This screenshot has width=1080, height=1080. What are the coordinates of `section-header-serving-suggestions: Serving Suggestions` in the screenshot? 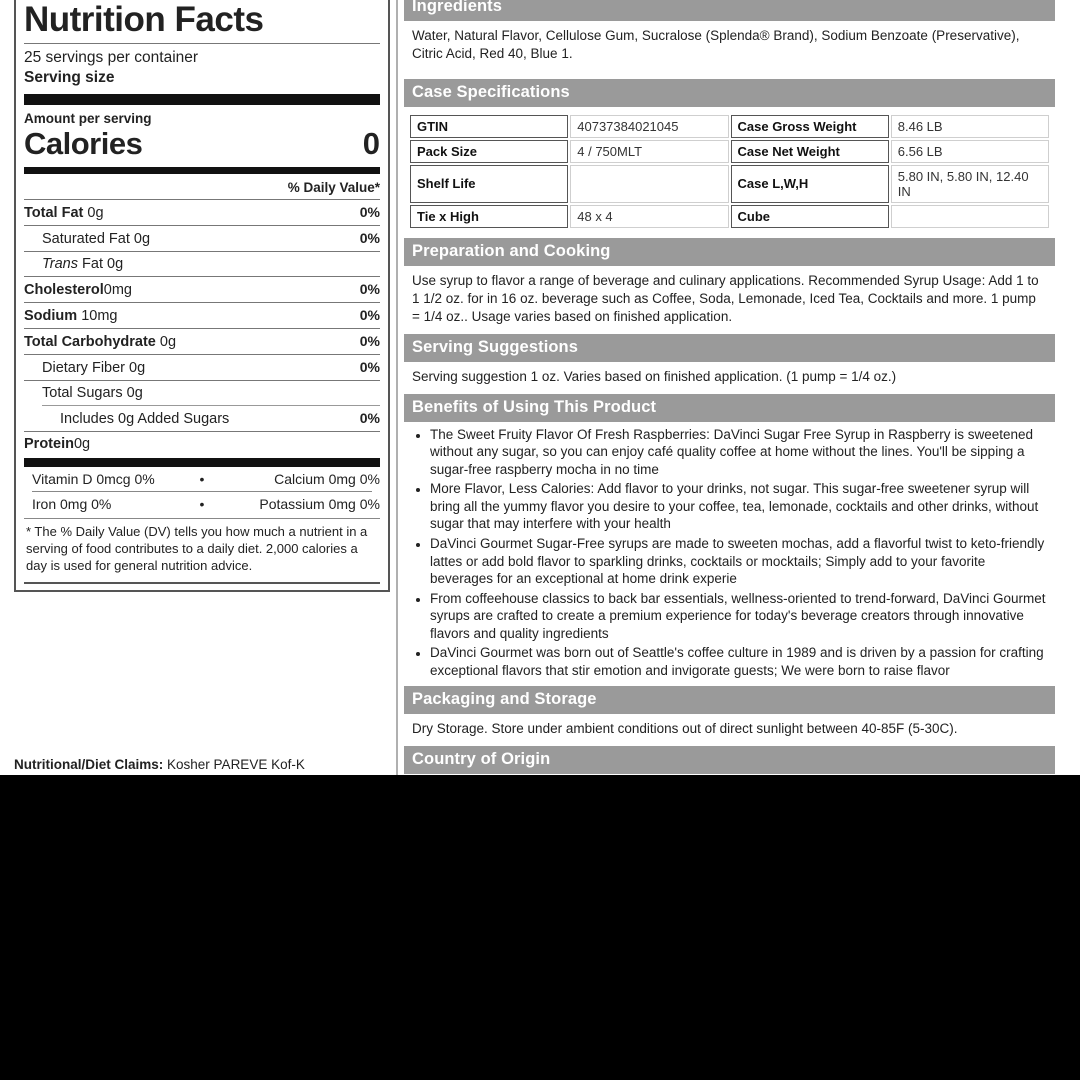 It's located at (729, 347).